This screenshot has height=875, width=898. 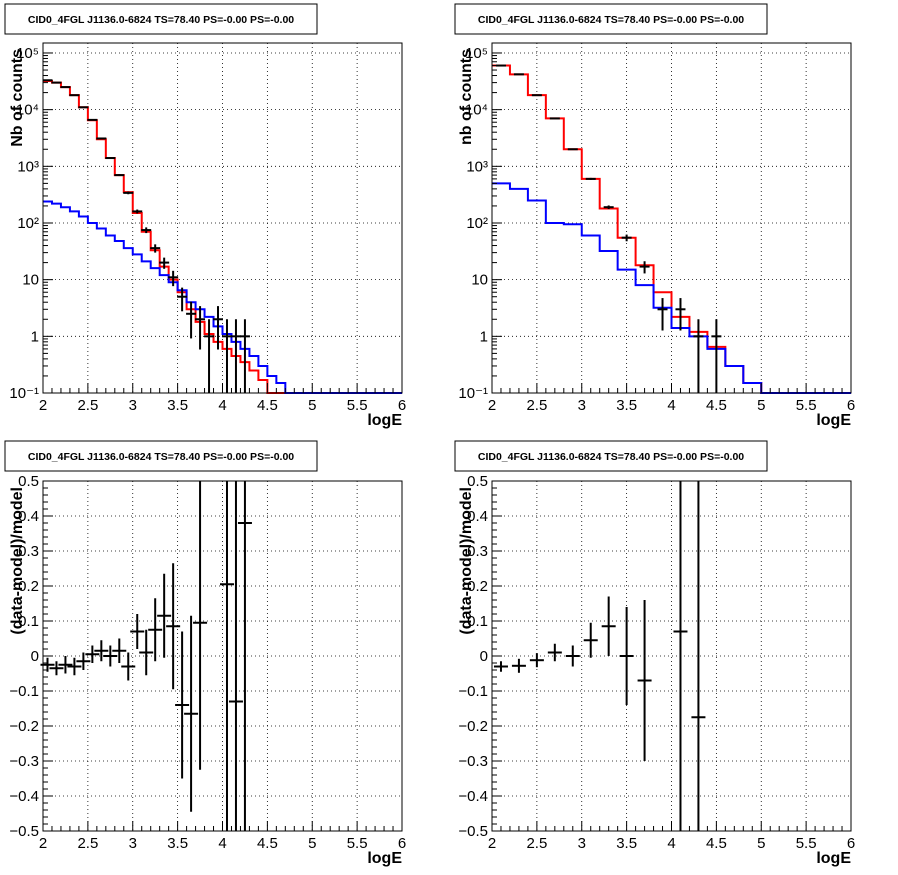 What do you see at coordinates (17, 561) in the screenshot?
I see `y-axis-label: (data-model)/model` at bounding box center [17, 561].